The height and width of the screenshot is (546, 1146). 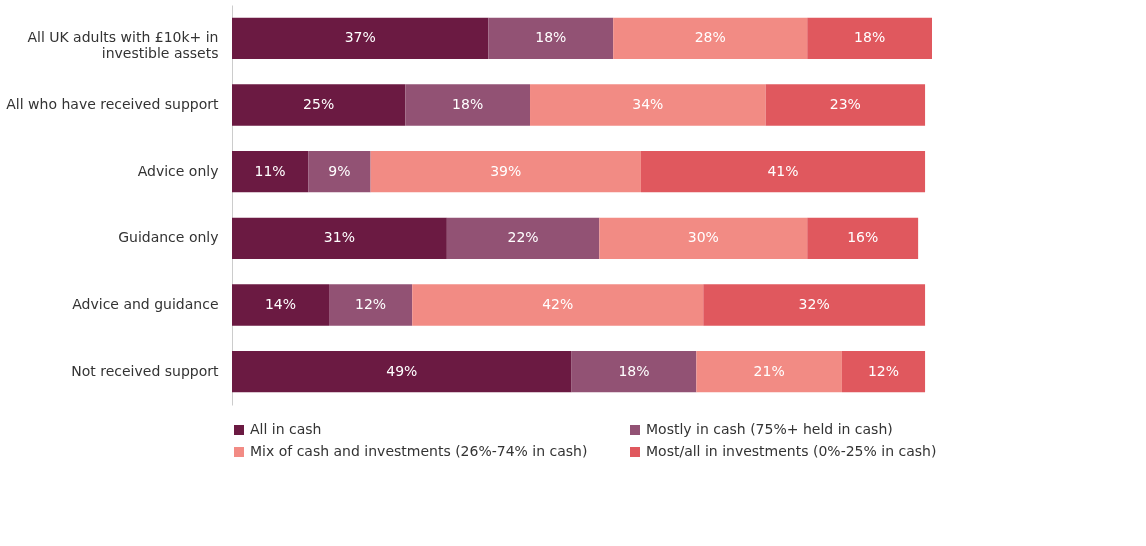 What do you see at coordinates (168, 237) in the screenshot?
I see `y-tick-label: Guidance only` at bounding box center [168, 237].